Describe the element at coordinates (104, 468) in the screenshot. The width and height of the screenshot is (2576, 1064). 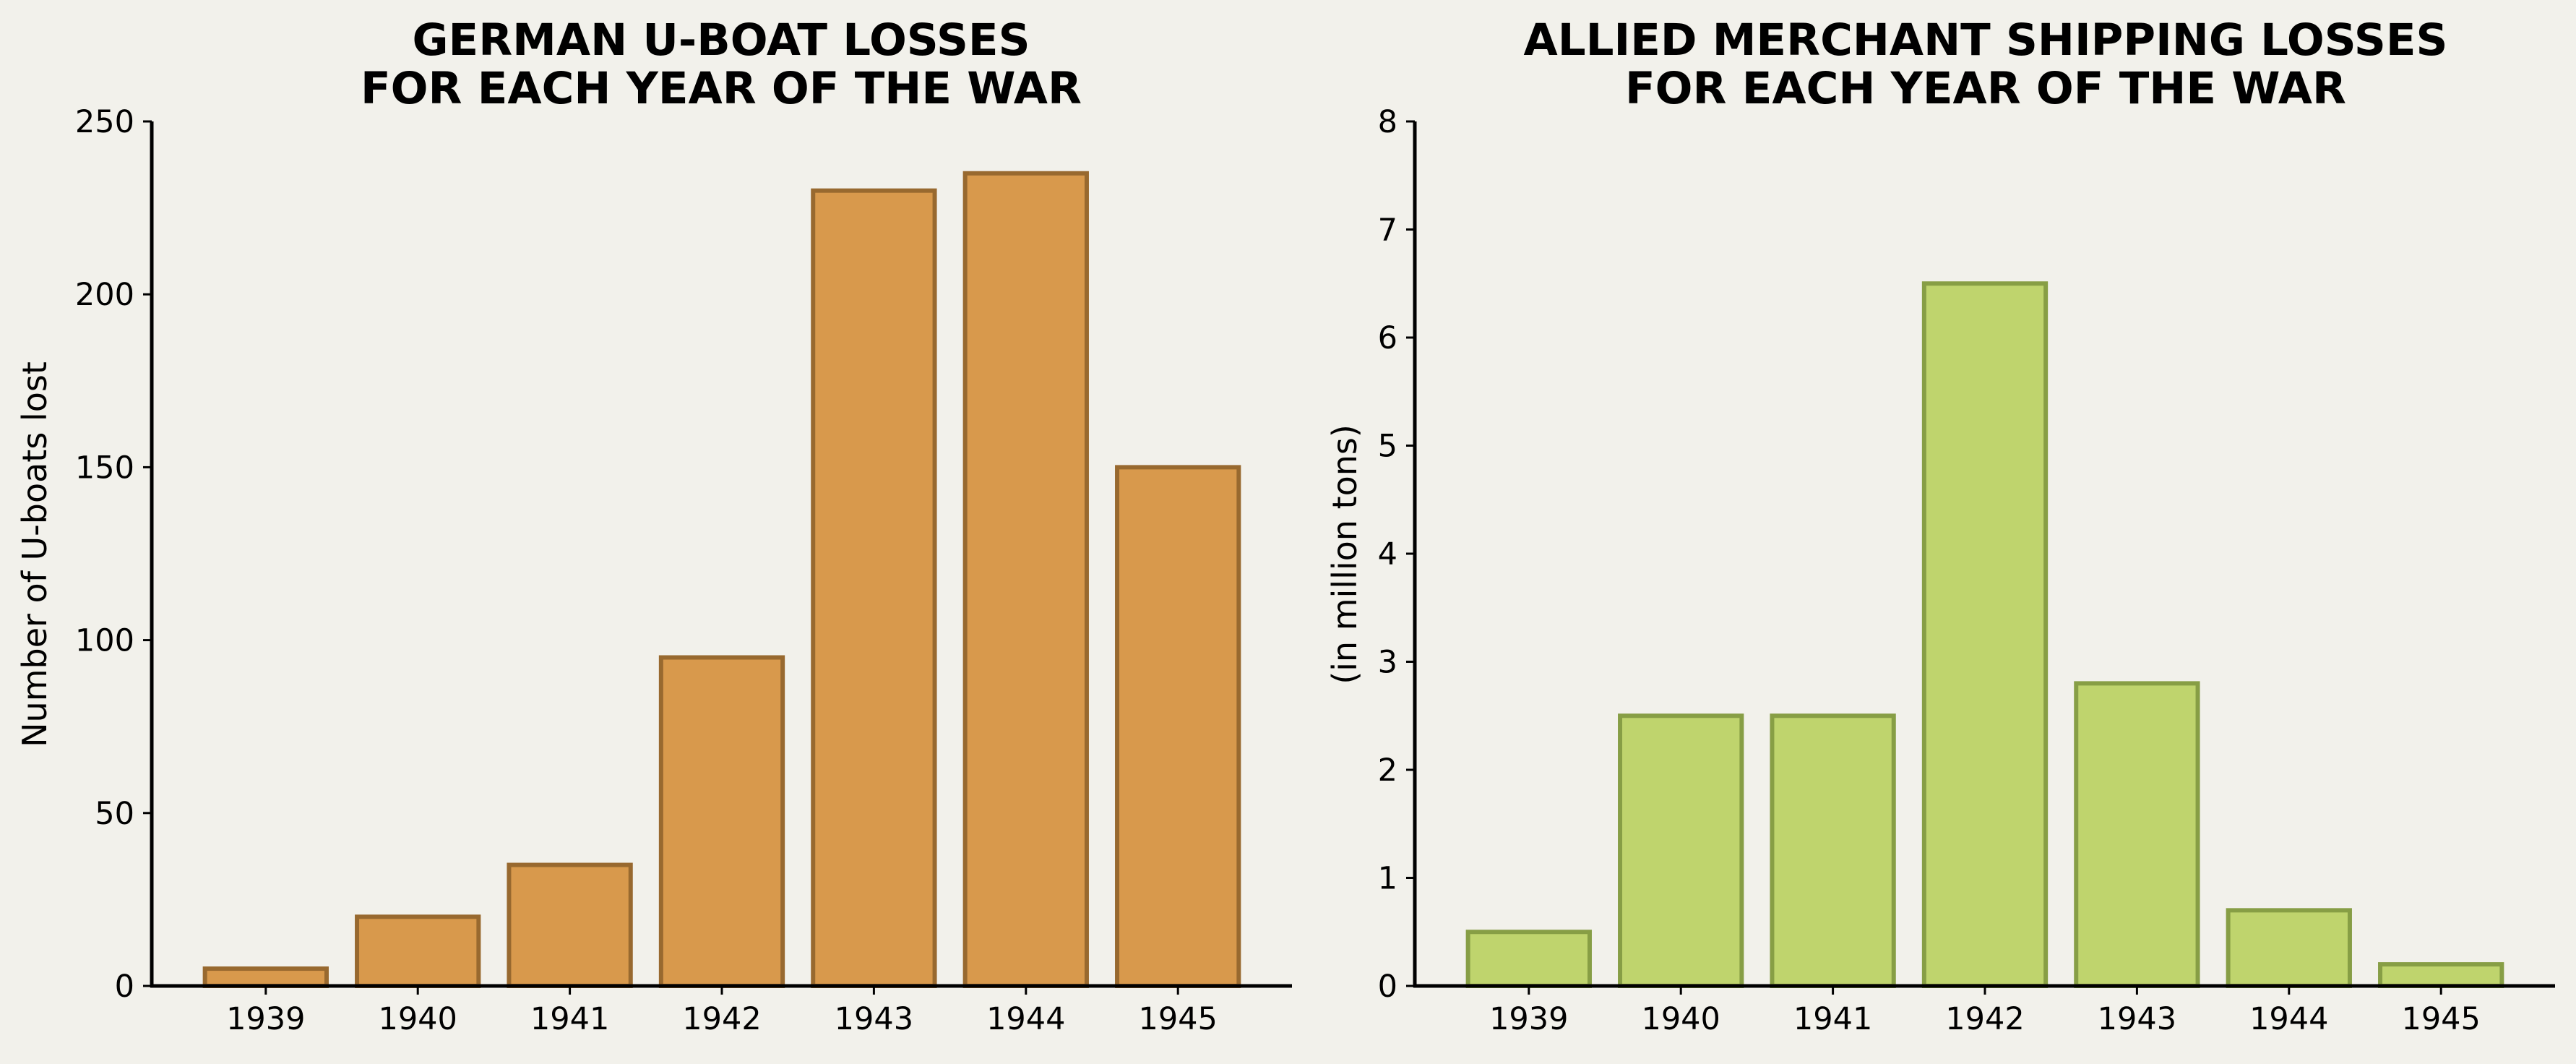
I see `y-tick-label: 150` at that location.